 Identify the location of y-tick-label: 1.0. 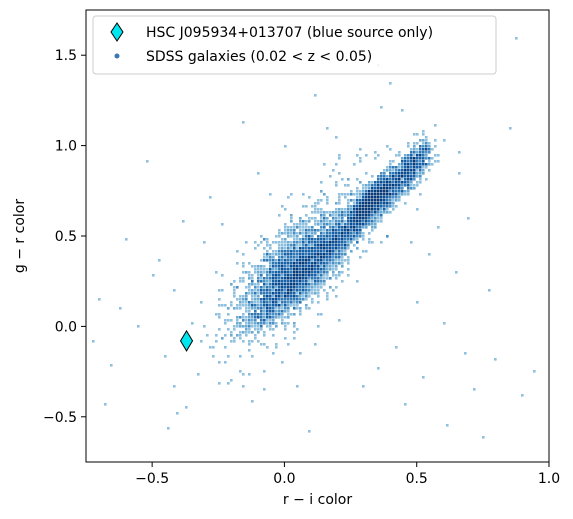
(66, 147).